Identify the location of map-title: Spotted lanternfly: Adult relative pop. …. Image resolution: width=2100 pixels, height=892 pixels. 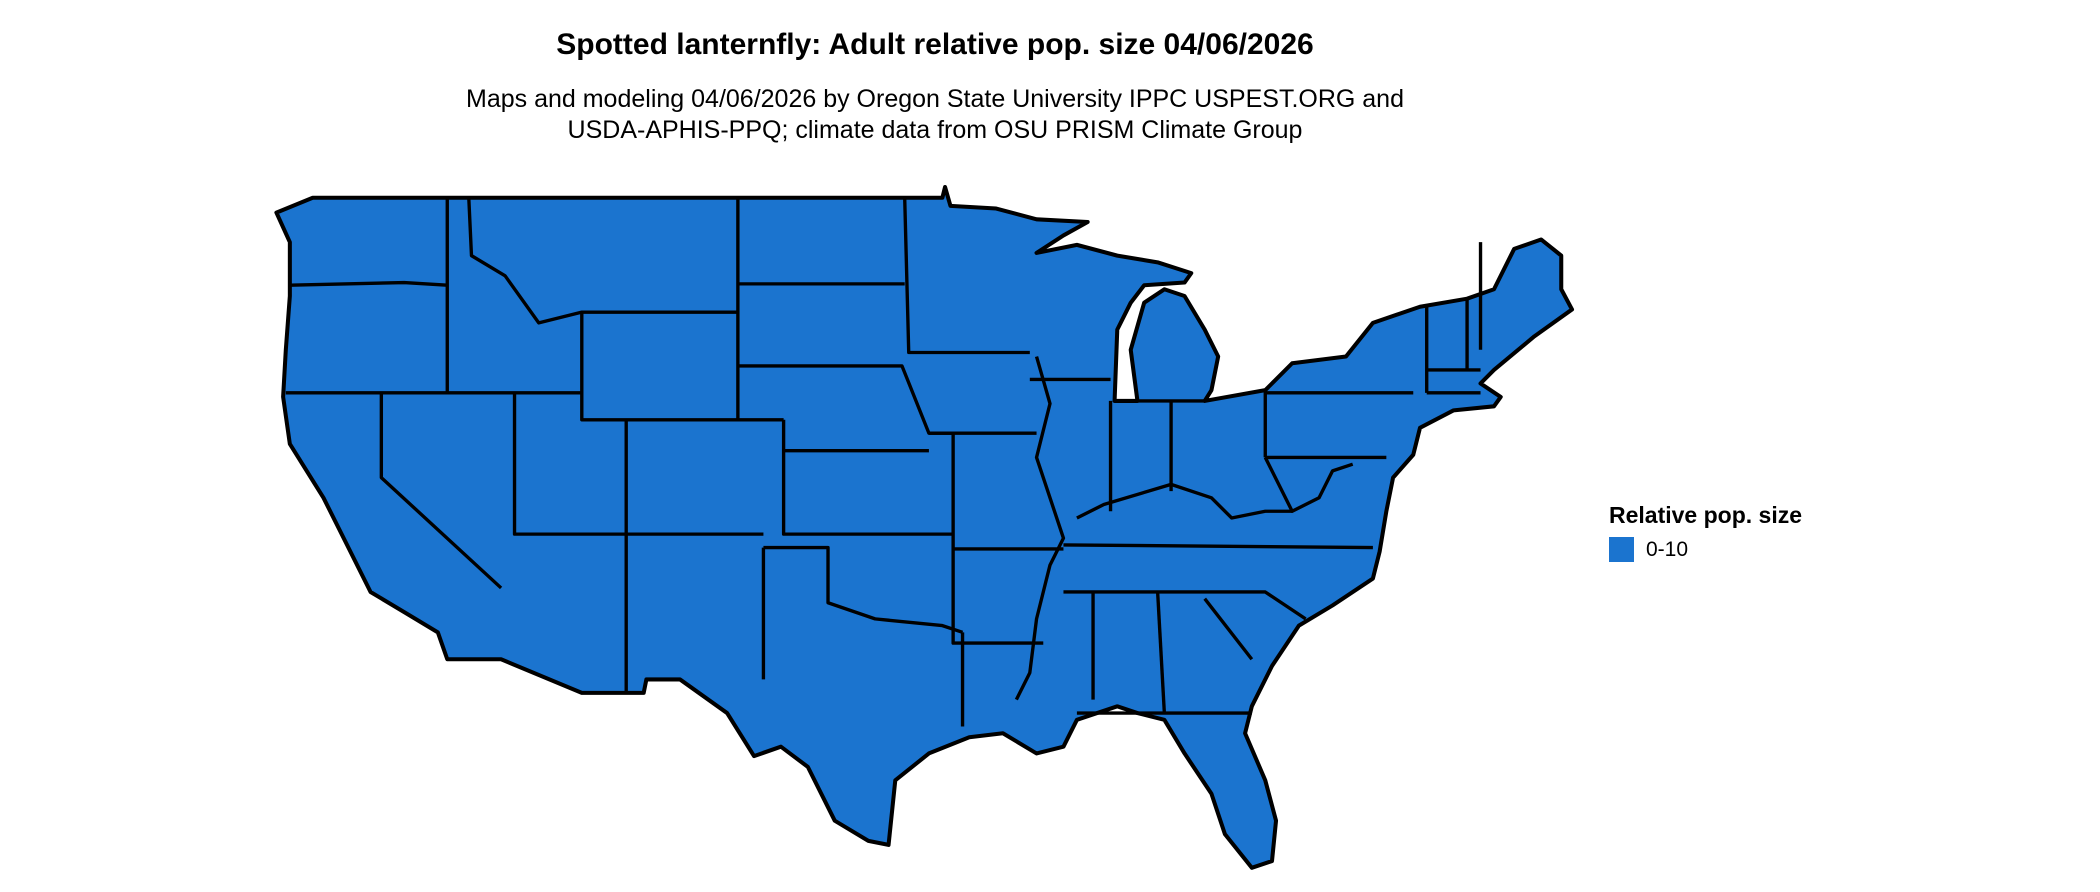
(935, 44).